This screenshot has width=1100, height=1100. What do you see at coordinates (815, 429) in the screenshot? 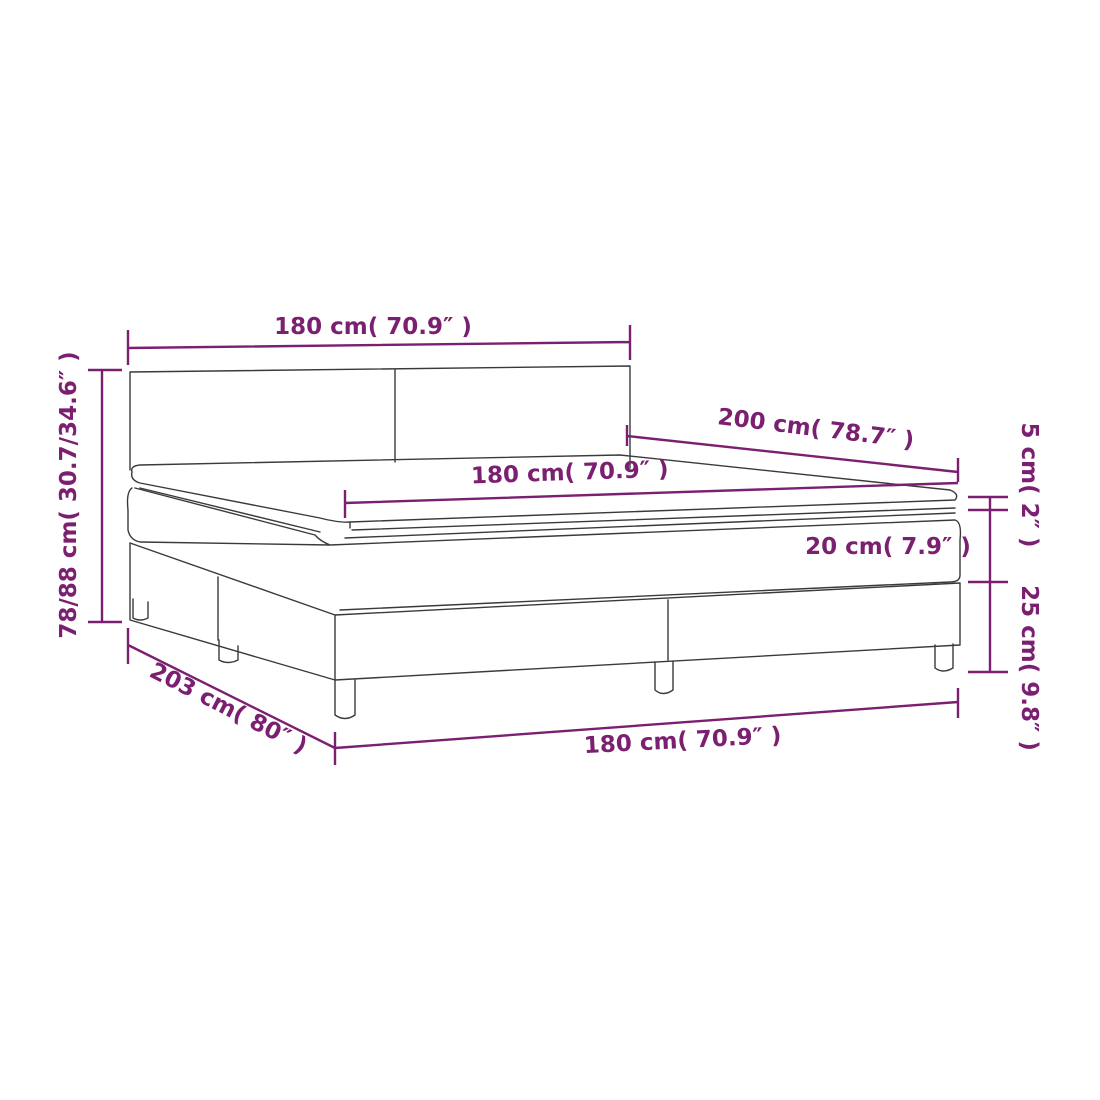
I see `length-label: 200 cm( 78.7″ )` at bounding box center [815, 429].